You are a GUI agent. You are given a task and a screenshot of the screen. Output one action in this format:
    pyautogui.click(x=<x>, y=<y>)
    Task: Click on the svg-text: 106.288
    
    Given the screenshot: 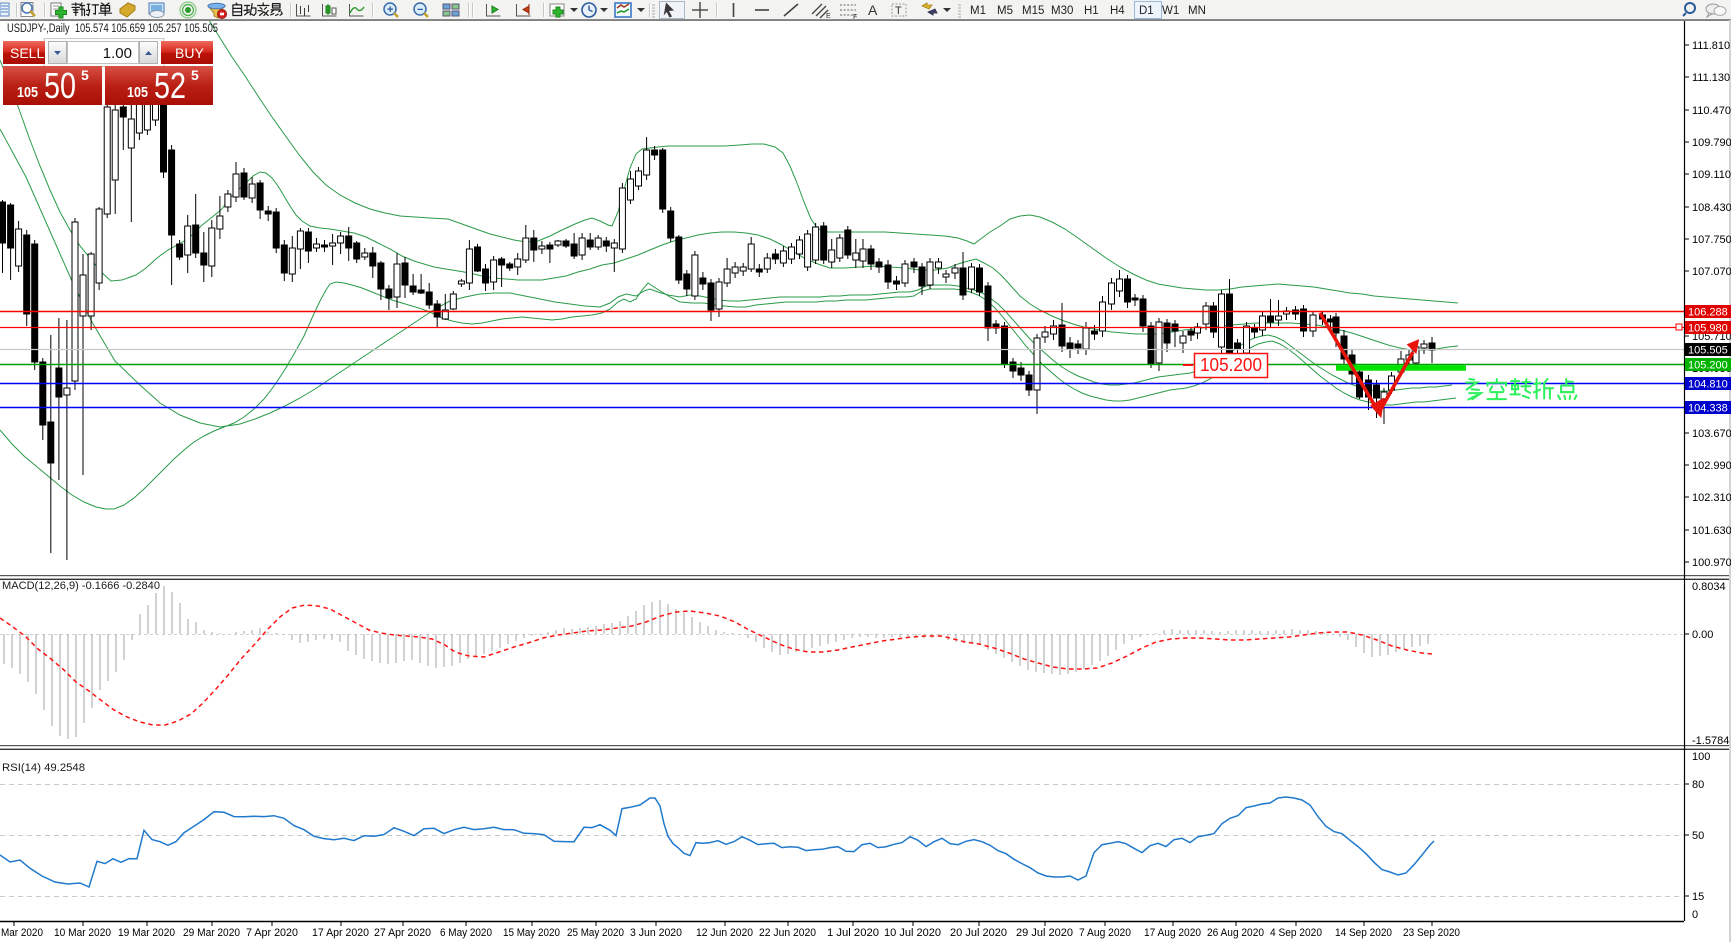 What is the action you would take?
    pyautogui.click(x=1708, y=313)
    